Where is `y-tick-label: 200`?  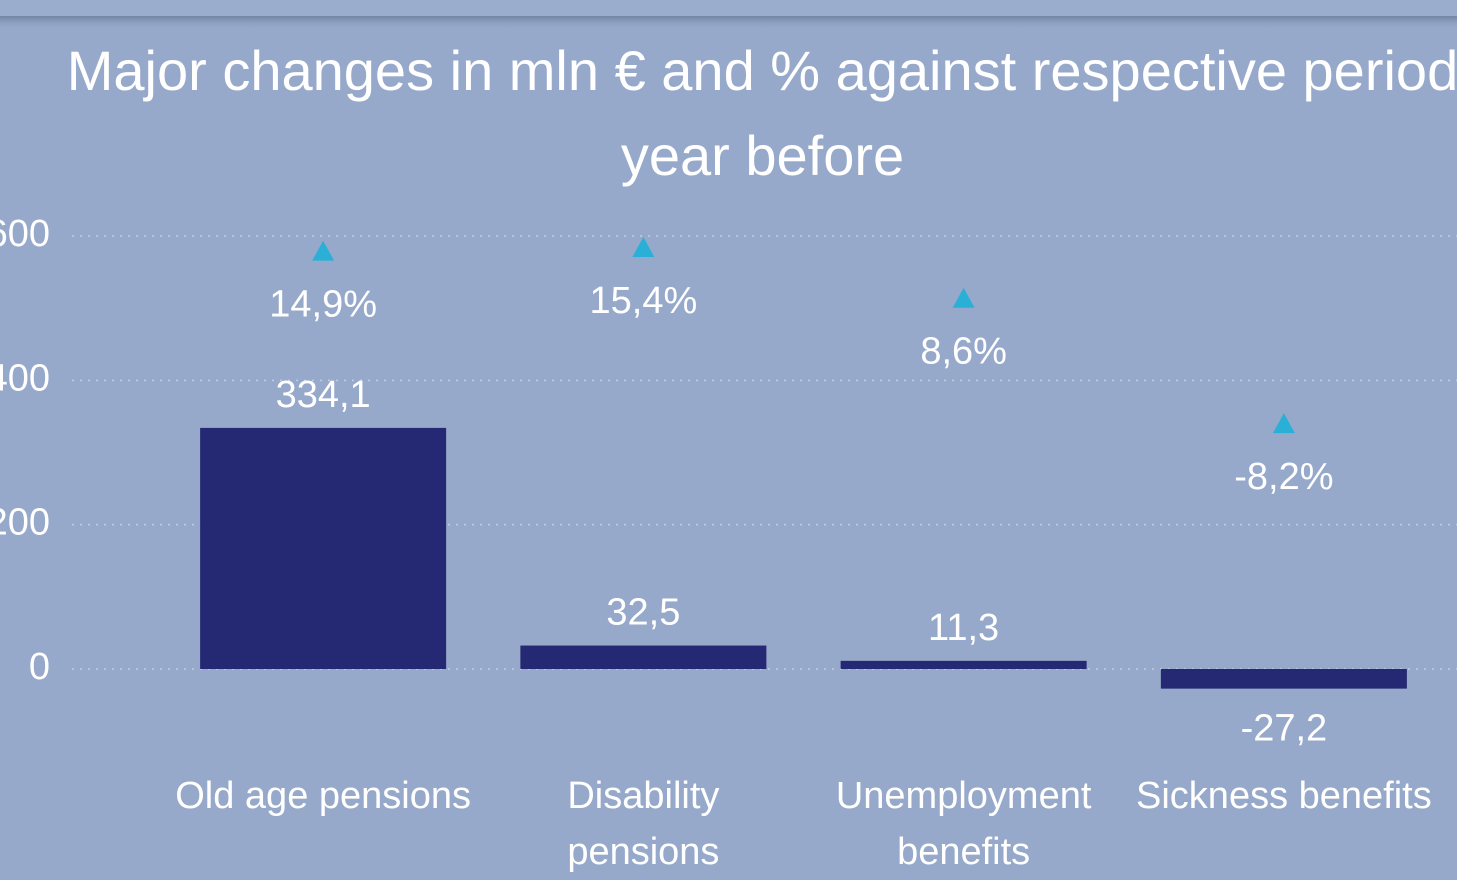
y-tick-label: 200 is located at coordinates (25, 523).